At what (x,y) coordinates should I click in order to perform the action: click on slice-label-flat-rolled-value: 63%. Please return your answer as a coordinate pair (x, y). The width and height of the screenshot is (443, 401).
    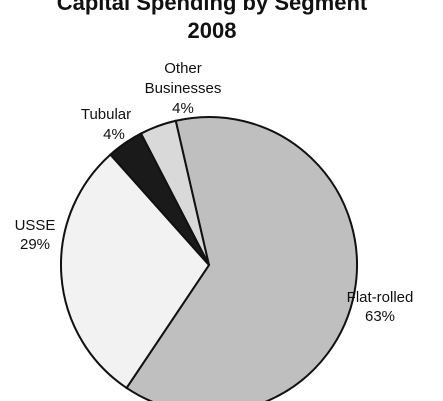
    Looking at the image, I should click on (380, 316).